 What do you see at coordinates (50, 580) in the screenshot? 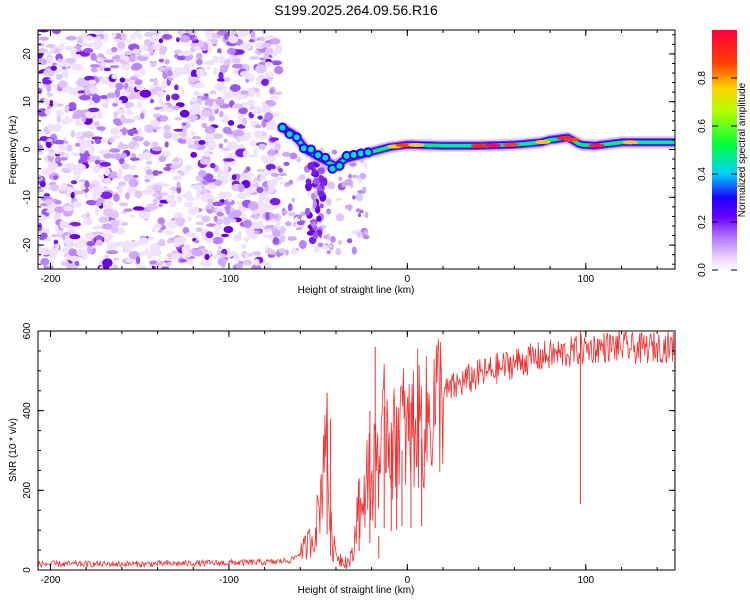
I see `x-tick-label: -200` at bounding box center [50, 580].